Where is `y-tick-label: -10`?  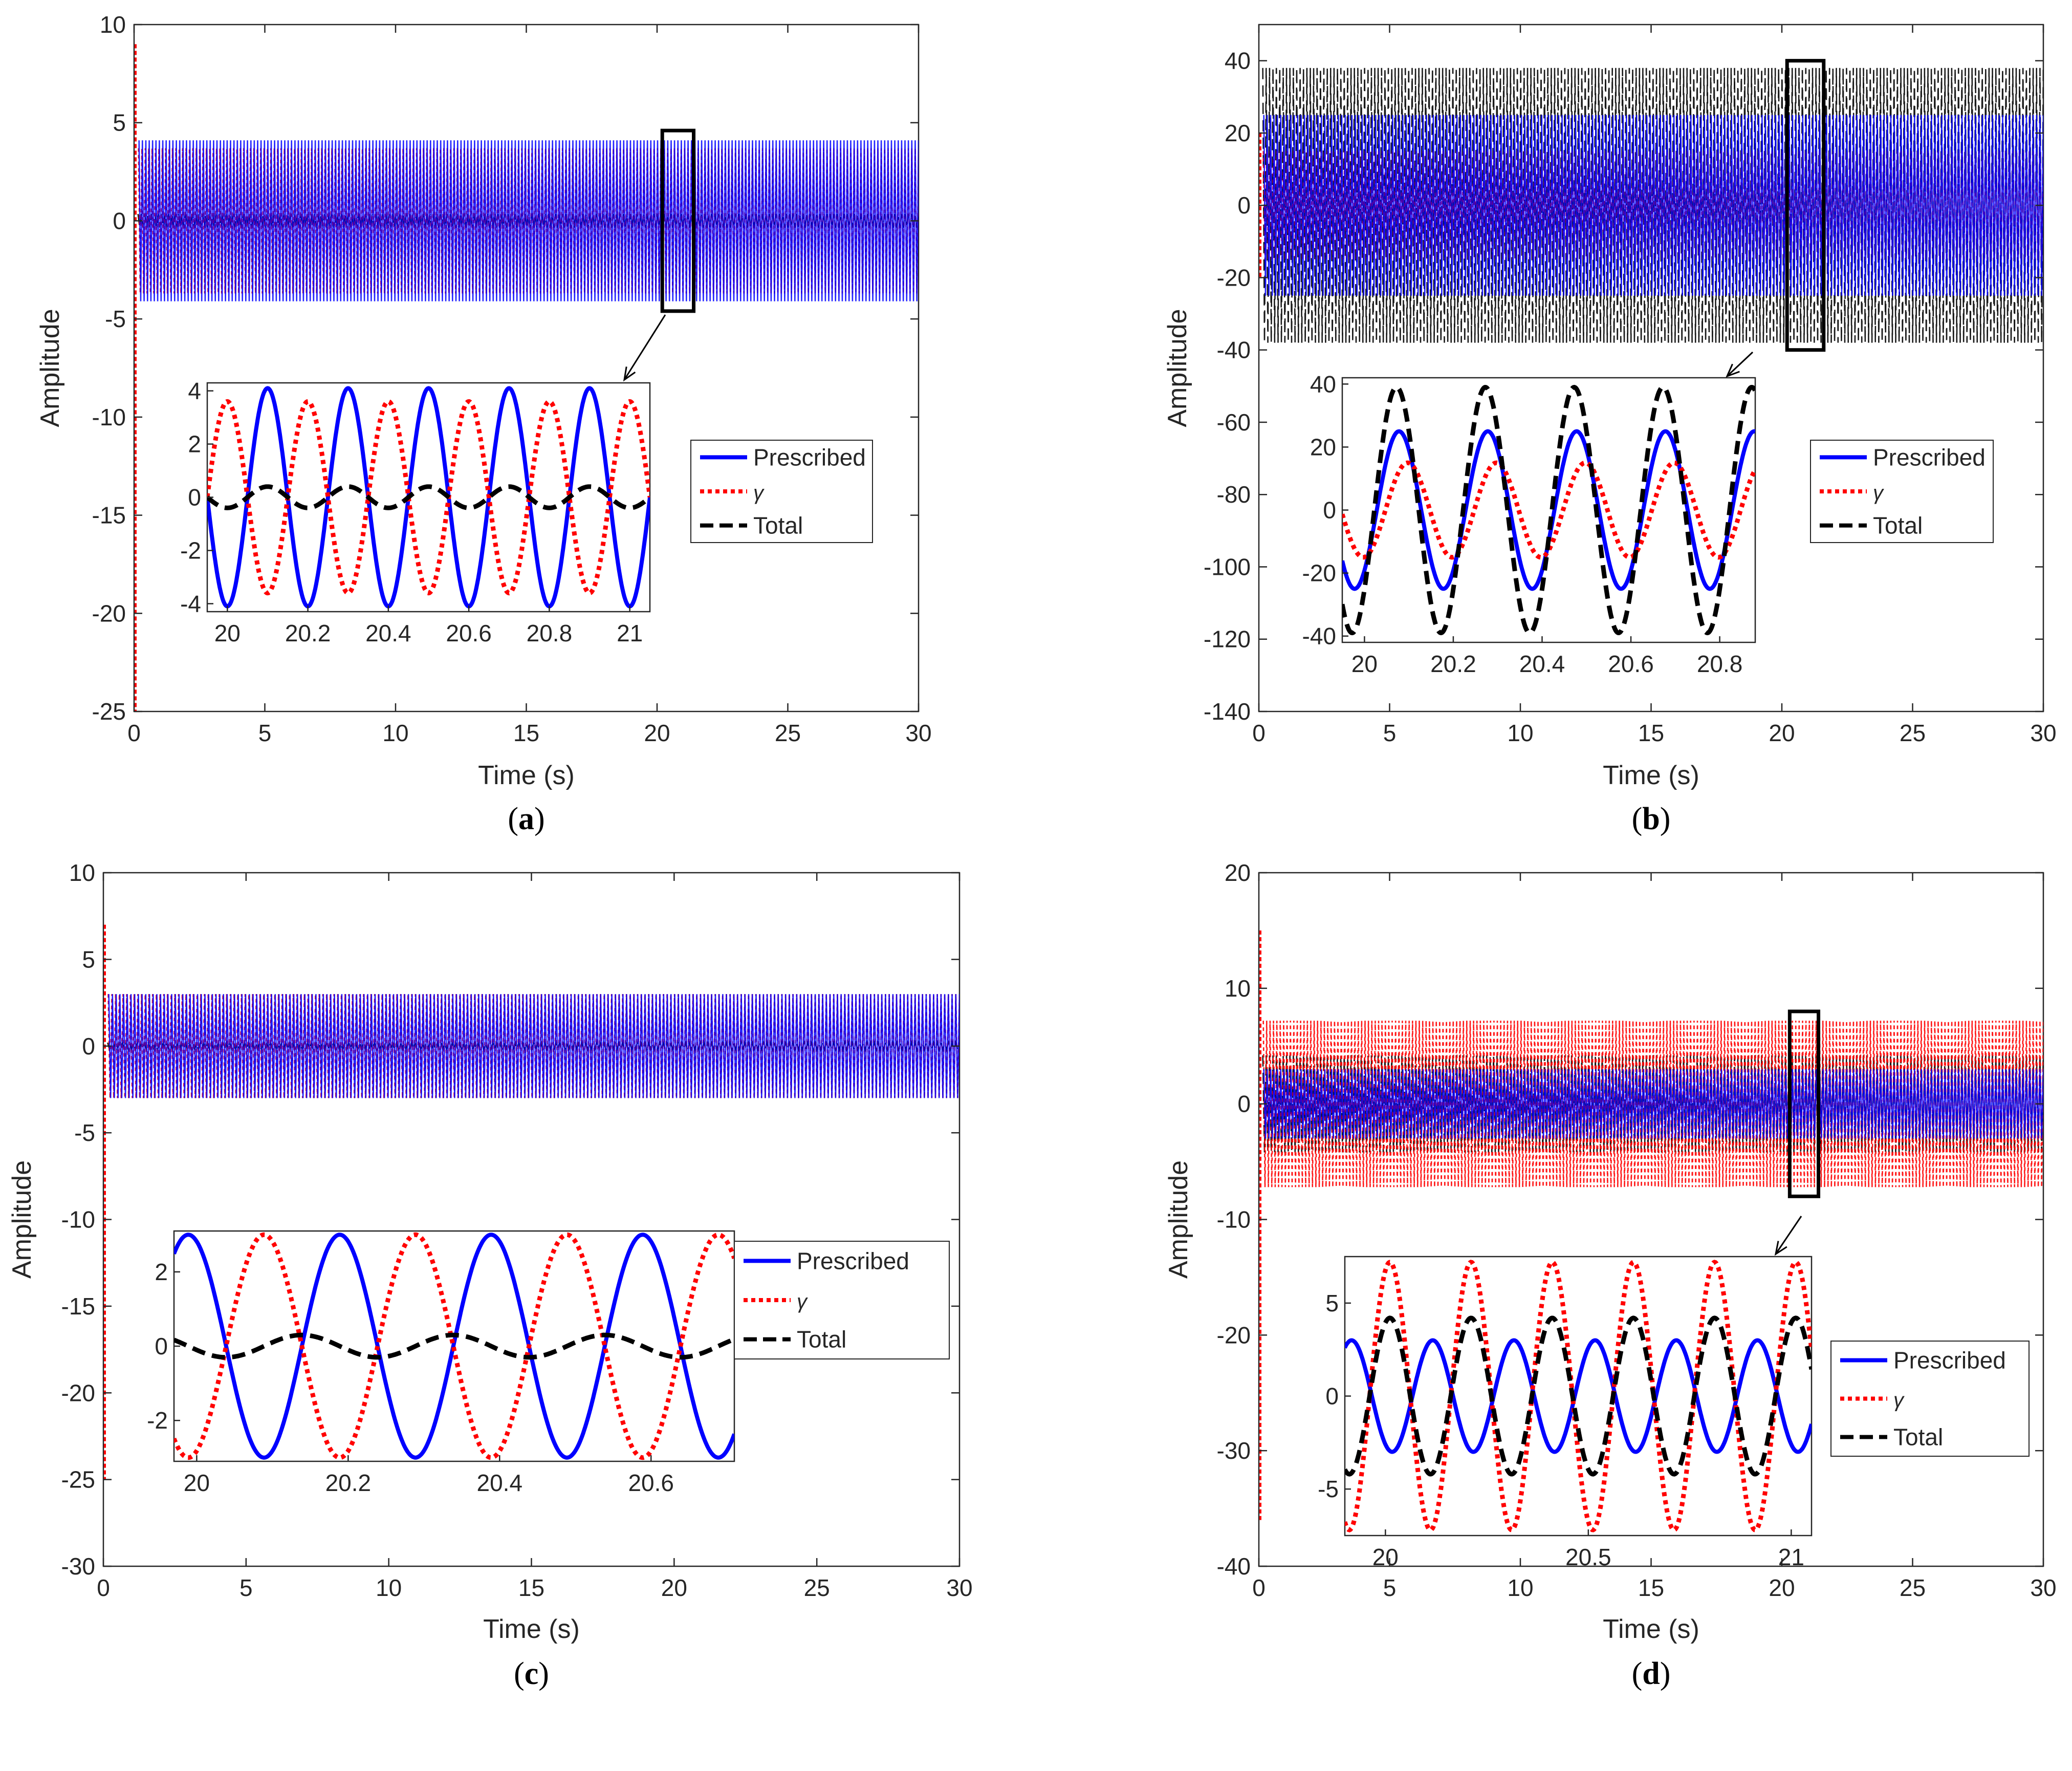 y-tick-label: -10 is located at coordinates (109, 417).